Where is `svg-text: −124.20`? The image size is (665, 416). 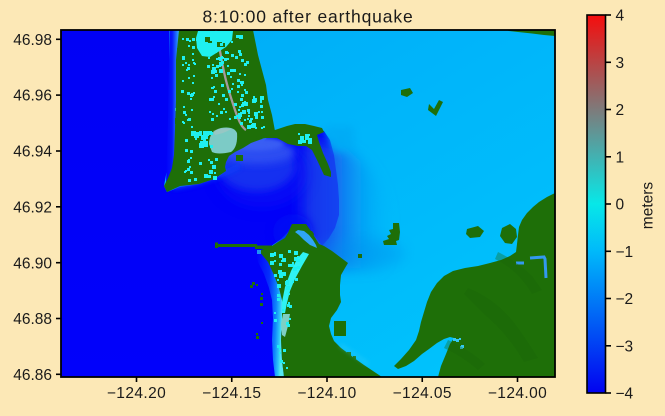
svg-text: −124.20 is located at coordinates (136, 393).